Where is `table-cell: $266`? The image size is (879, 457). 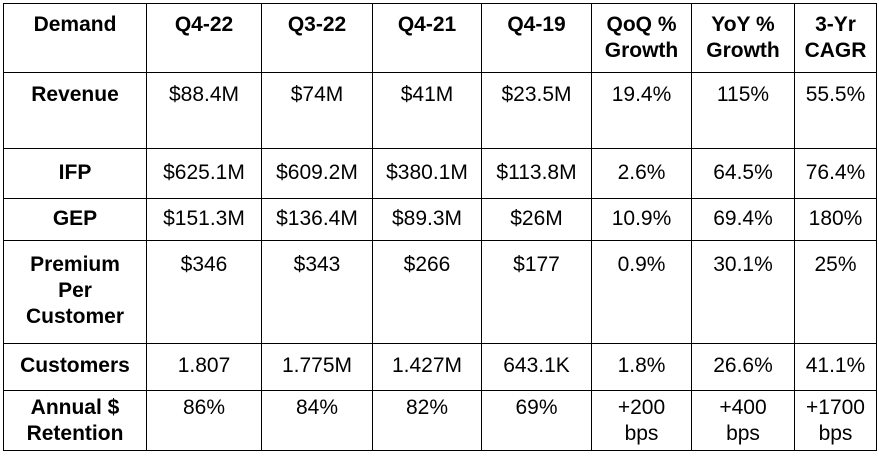
table-cell: $266 is located at coordinates (427, 292).